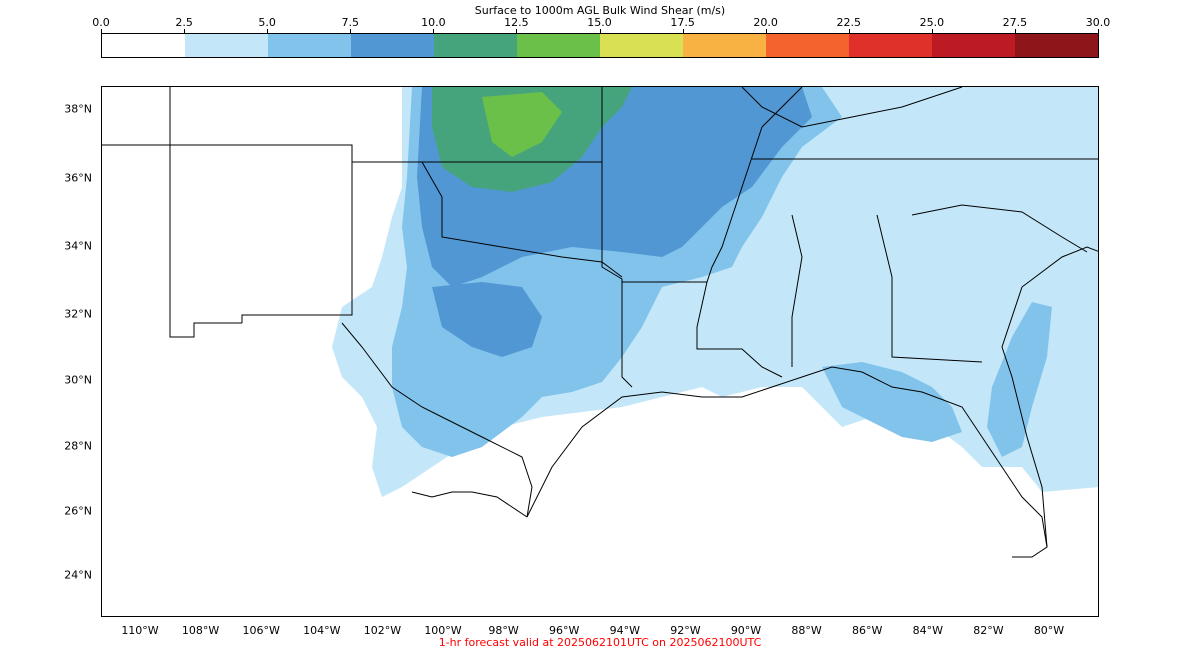 The height and width of the screenshot is (650, 1200). What do you see at coordinates (184, 22) in the screenshot?
I see `colorbar-tick-label: 2.5` at bounding box center [184, 22].